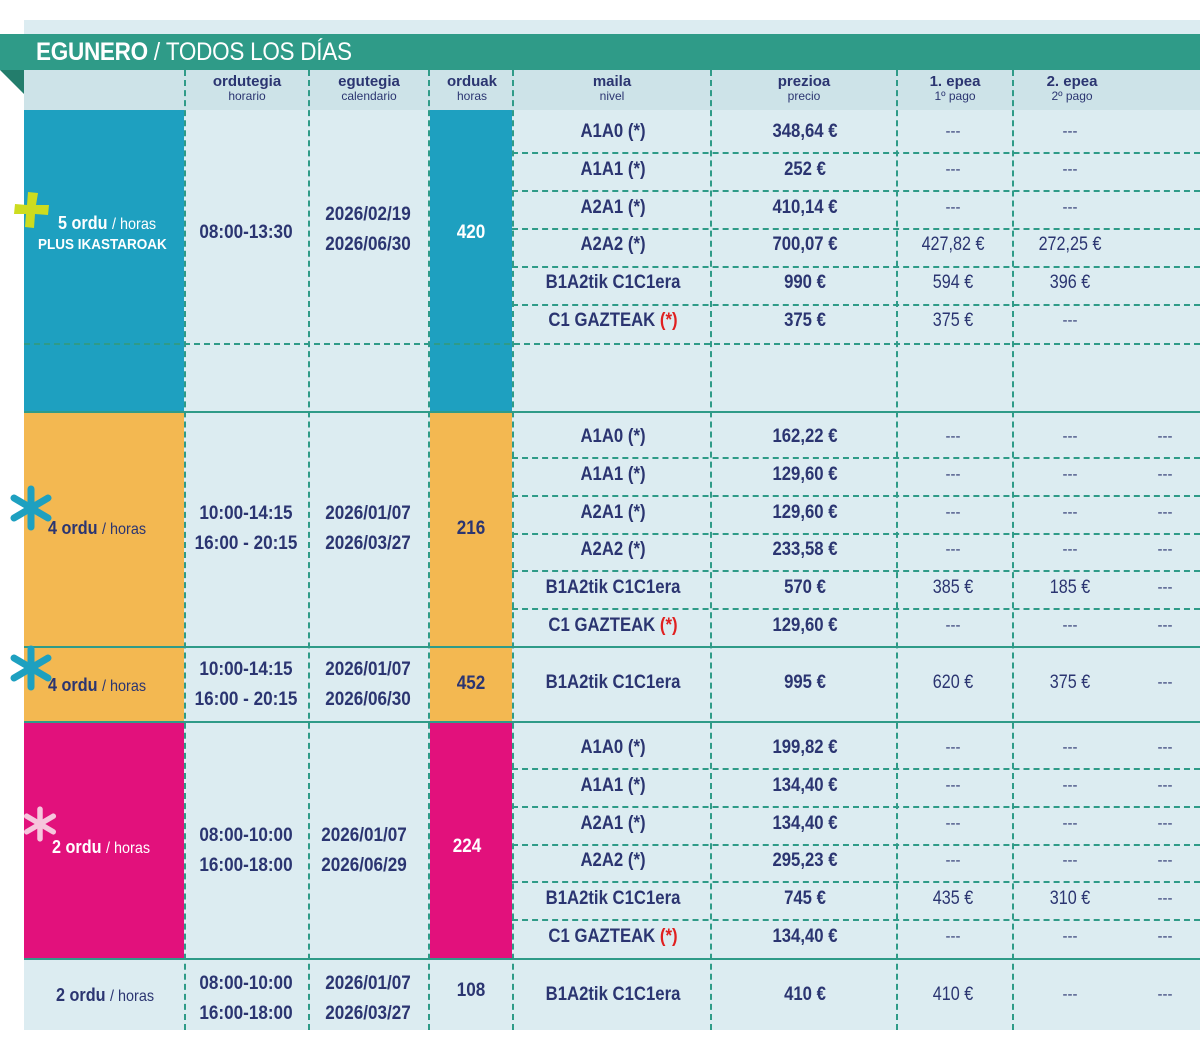  Describe the element at coordinates (805, 169) in the screenshot. I see `price-cell: 252 €` at that location.